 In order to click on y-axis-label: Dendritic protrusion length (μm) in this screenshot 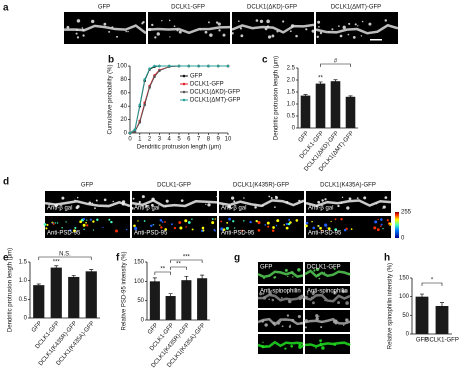, I will do `click(277, 98)`.